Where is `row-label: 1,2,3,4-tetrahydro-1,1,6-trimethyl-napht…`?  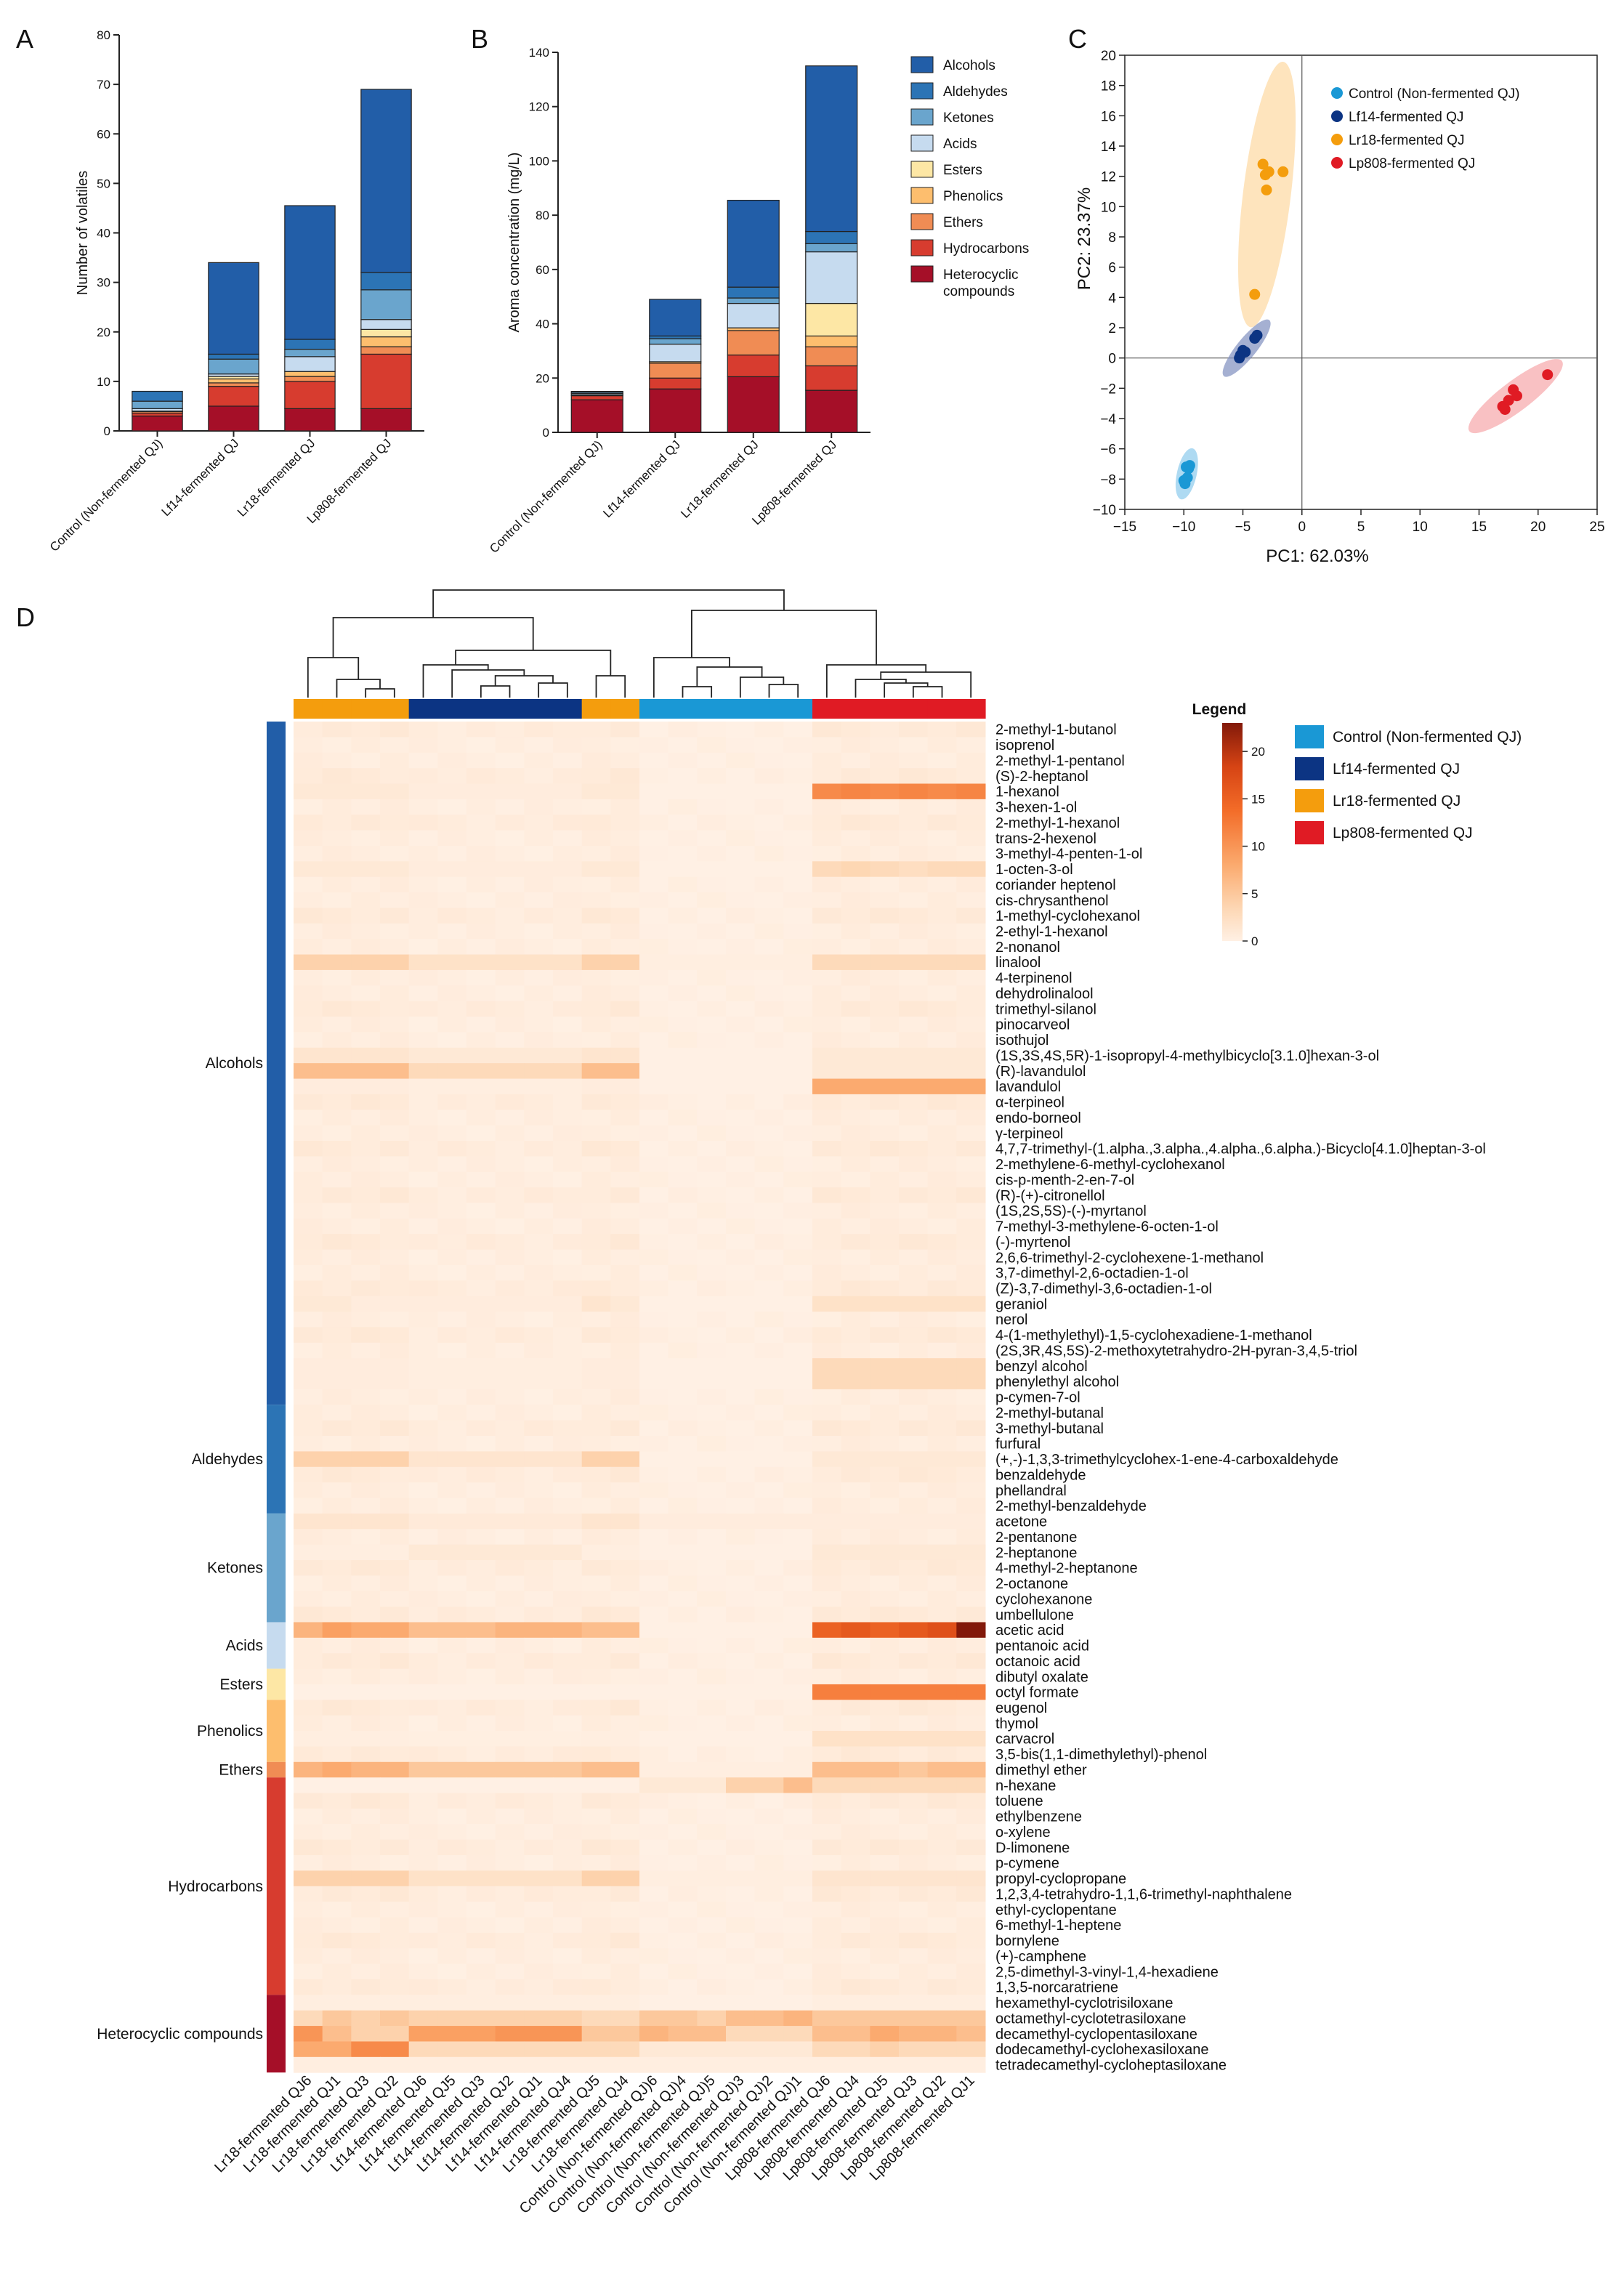 row-label: 1,2,3,4-tetrahydro-1,1,6-trimethyl-napht… is located at coordinates (1143, 1894).